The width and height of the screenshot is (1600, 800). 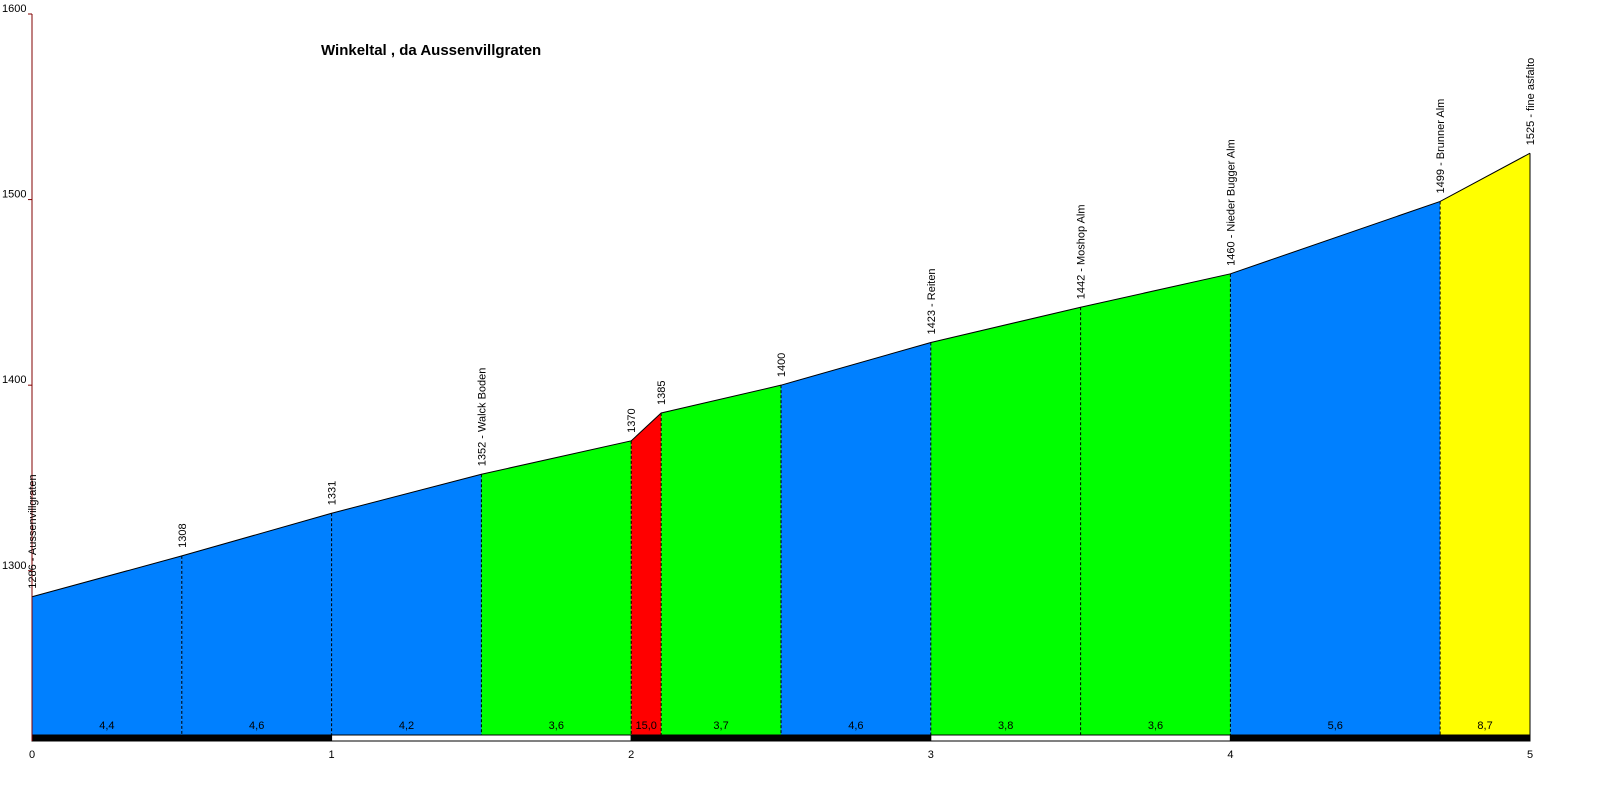 What do you see at coordinates (1082, 251) in the screenshot?
I see `point-label: 1442 - Moshop Alm` at bounding box center [1082, 251].